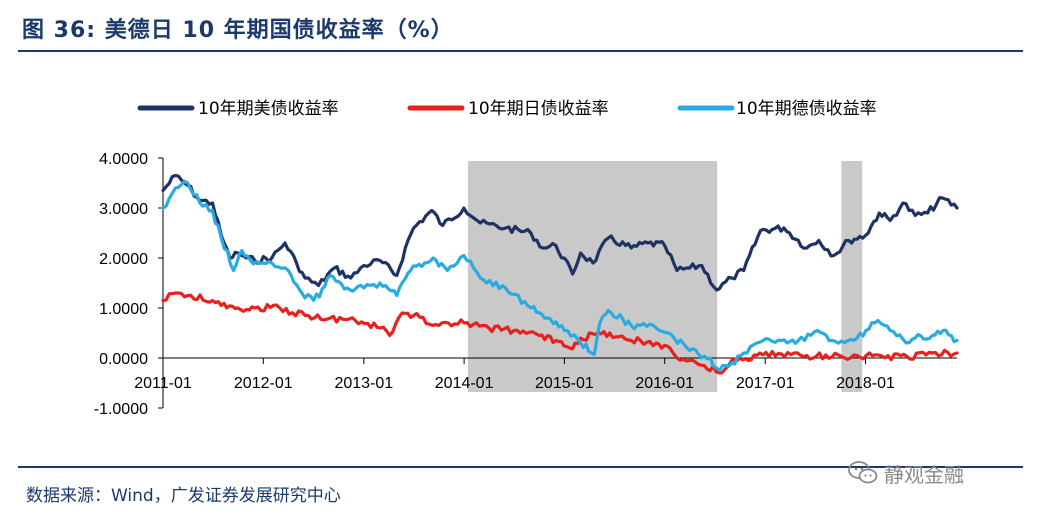  I want to click on footer-divider, so click(520, 467).